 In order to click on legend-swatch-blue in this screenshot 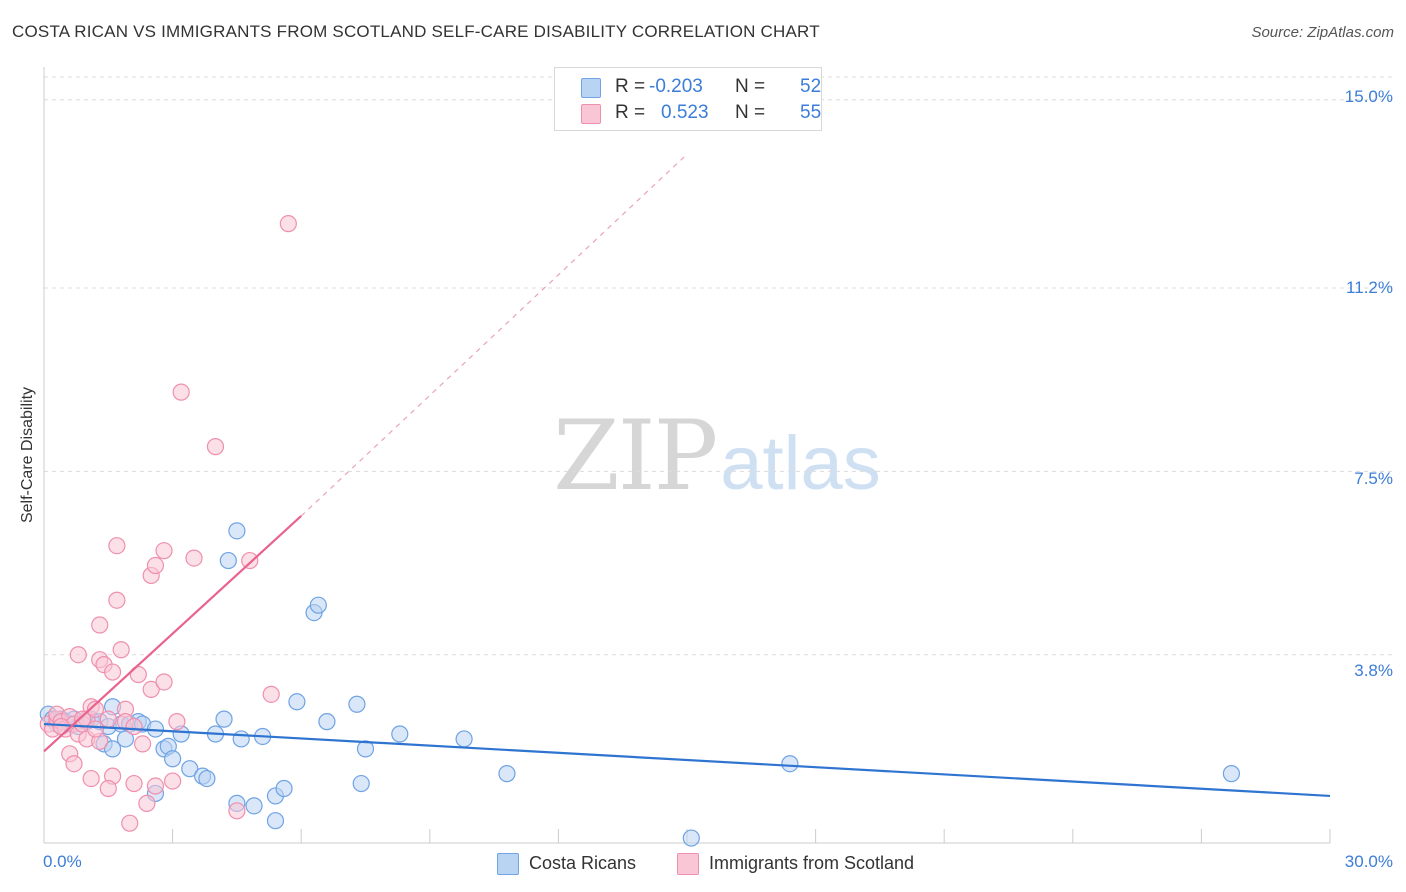, I will do `click(591, 88)`.